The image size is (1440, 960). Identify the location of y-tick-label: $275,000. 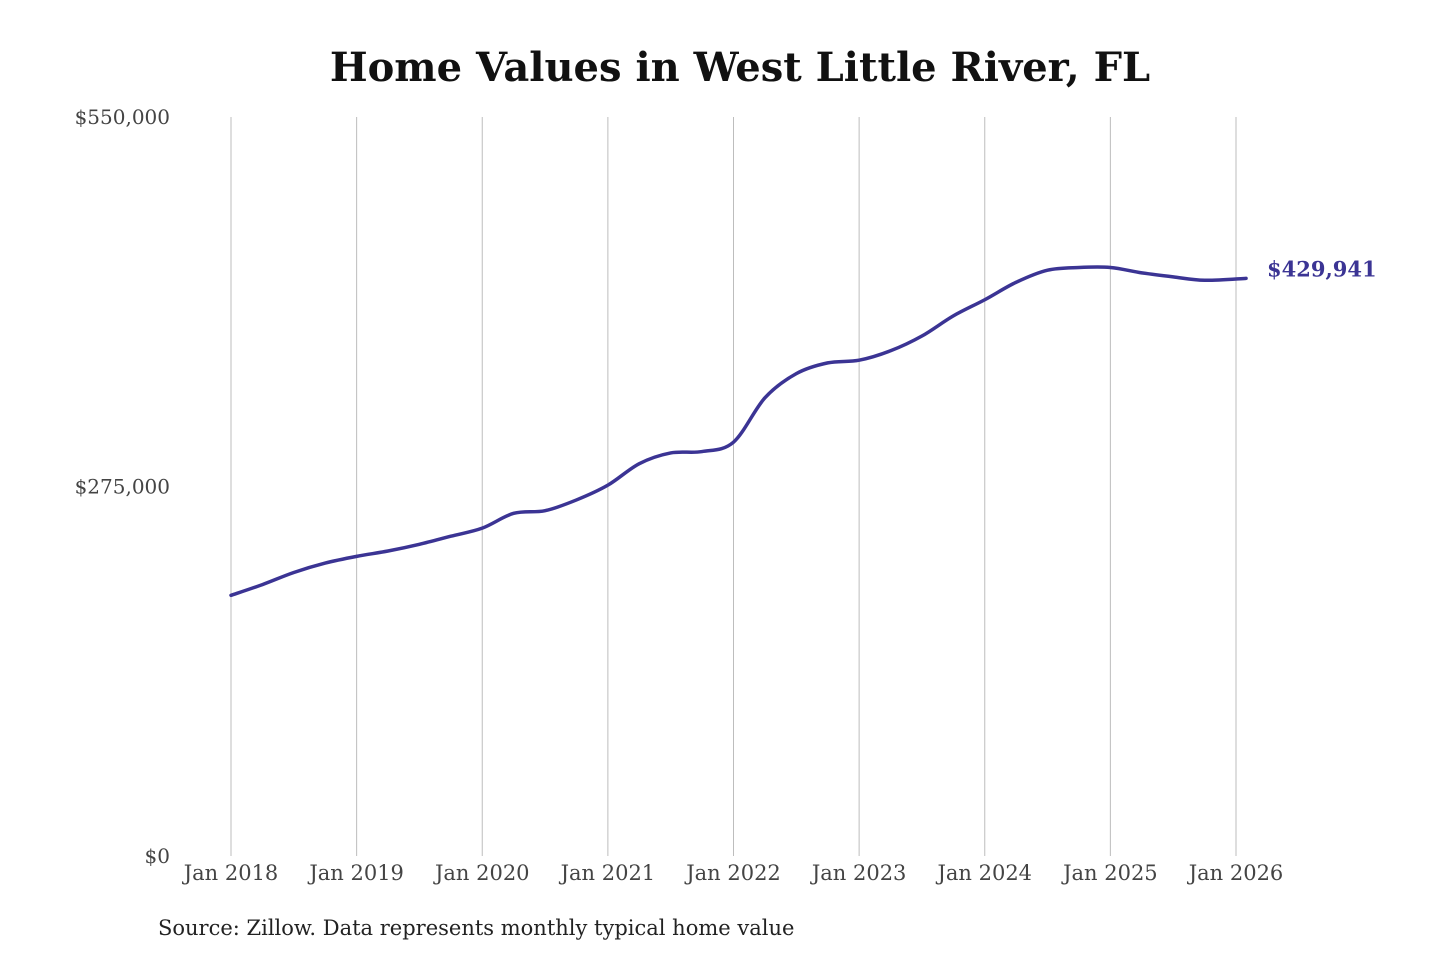
(122, 487).